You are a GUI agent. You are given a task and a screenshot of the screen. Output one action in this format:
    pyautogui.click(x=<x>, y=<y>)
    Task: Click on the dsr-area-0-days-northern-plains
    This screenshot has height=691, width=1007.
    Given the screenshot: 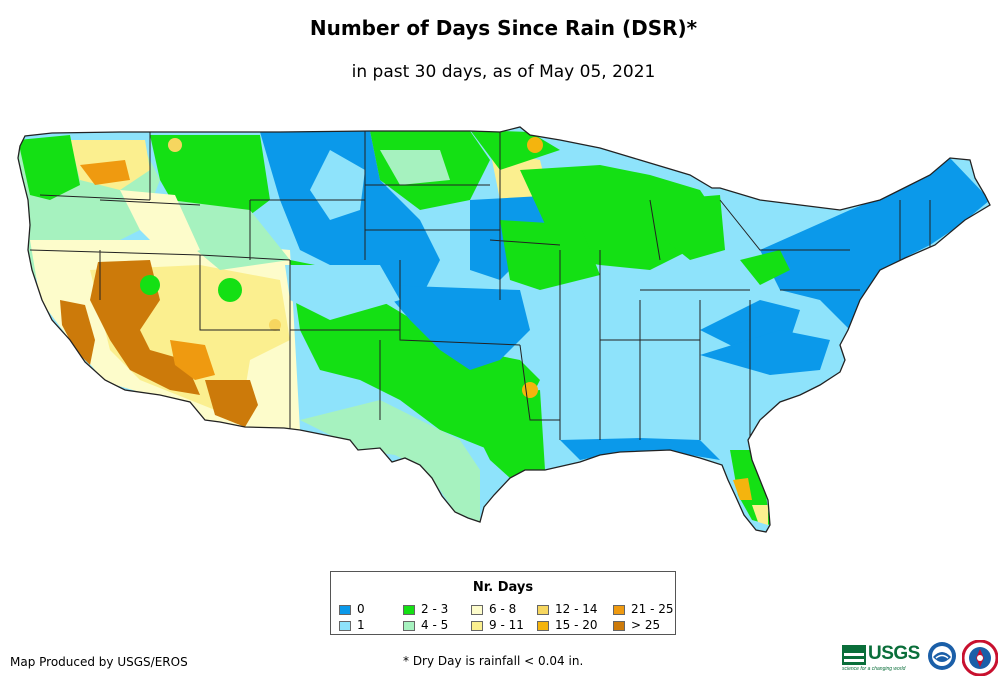 What is the action you would take?
    pyautogui.click(x=350, y=215)
    